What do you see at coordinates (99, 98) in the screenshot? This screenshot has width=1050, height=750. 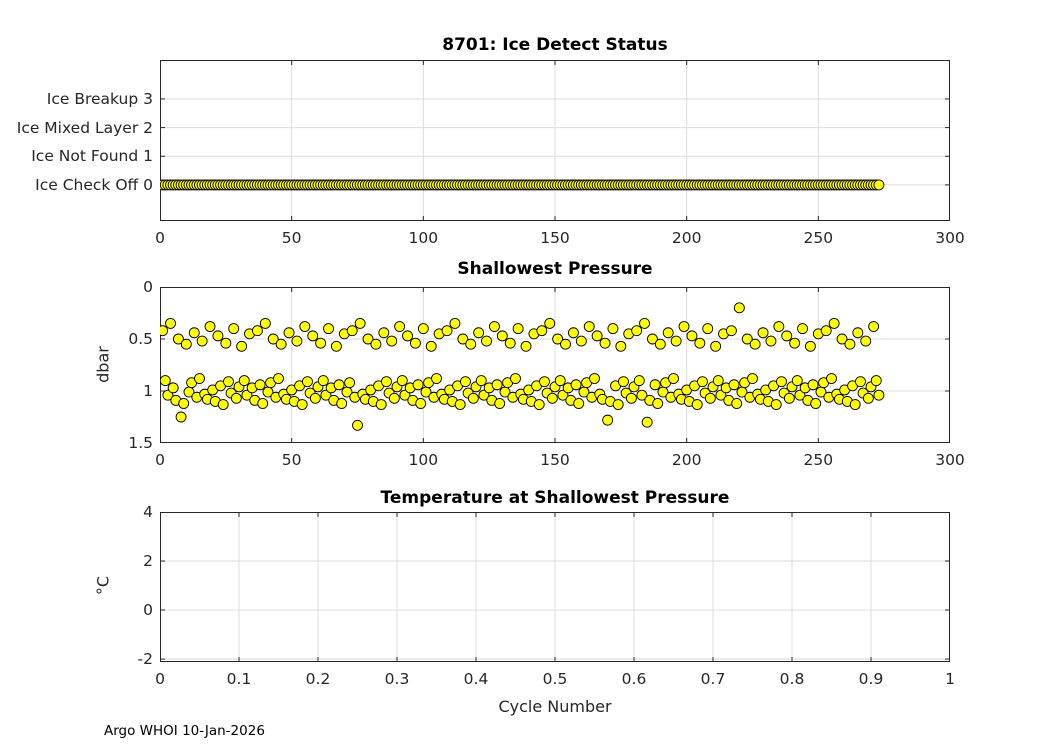 I see `y-tick-label: Ice Breakup 3` at bounding box center [99, 98].